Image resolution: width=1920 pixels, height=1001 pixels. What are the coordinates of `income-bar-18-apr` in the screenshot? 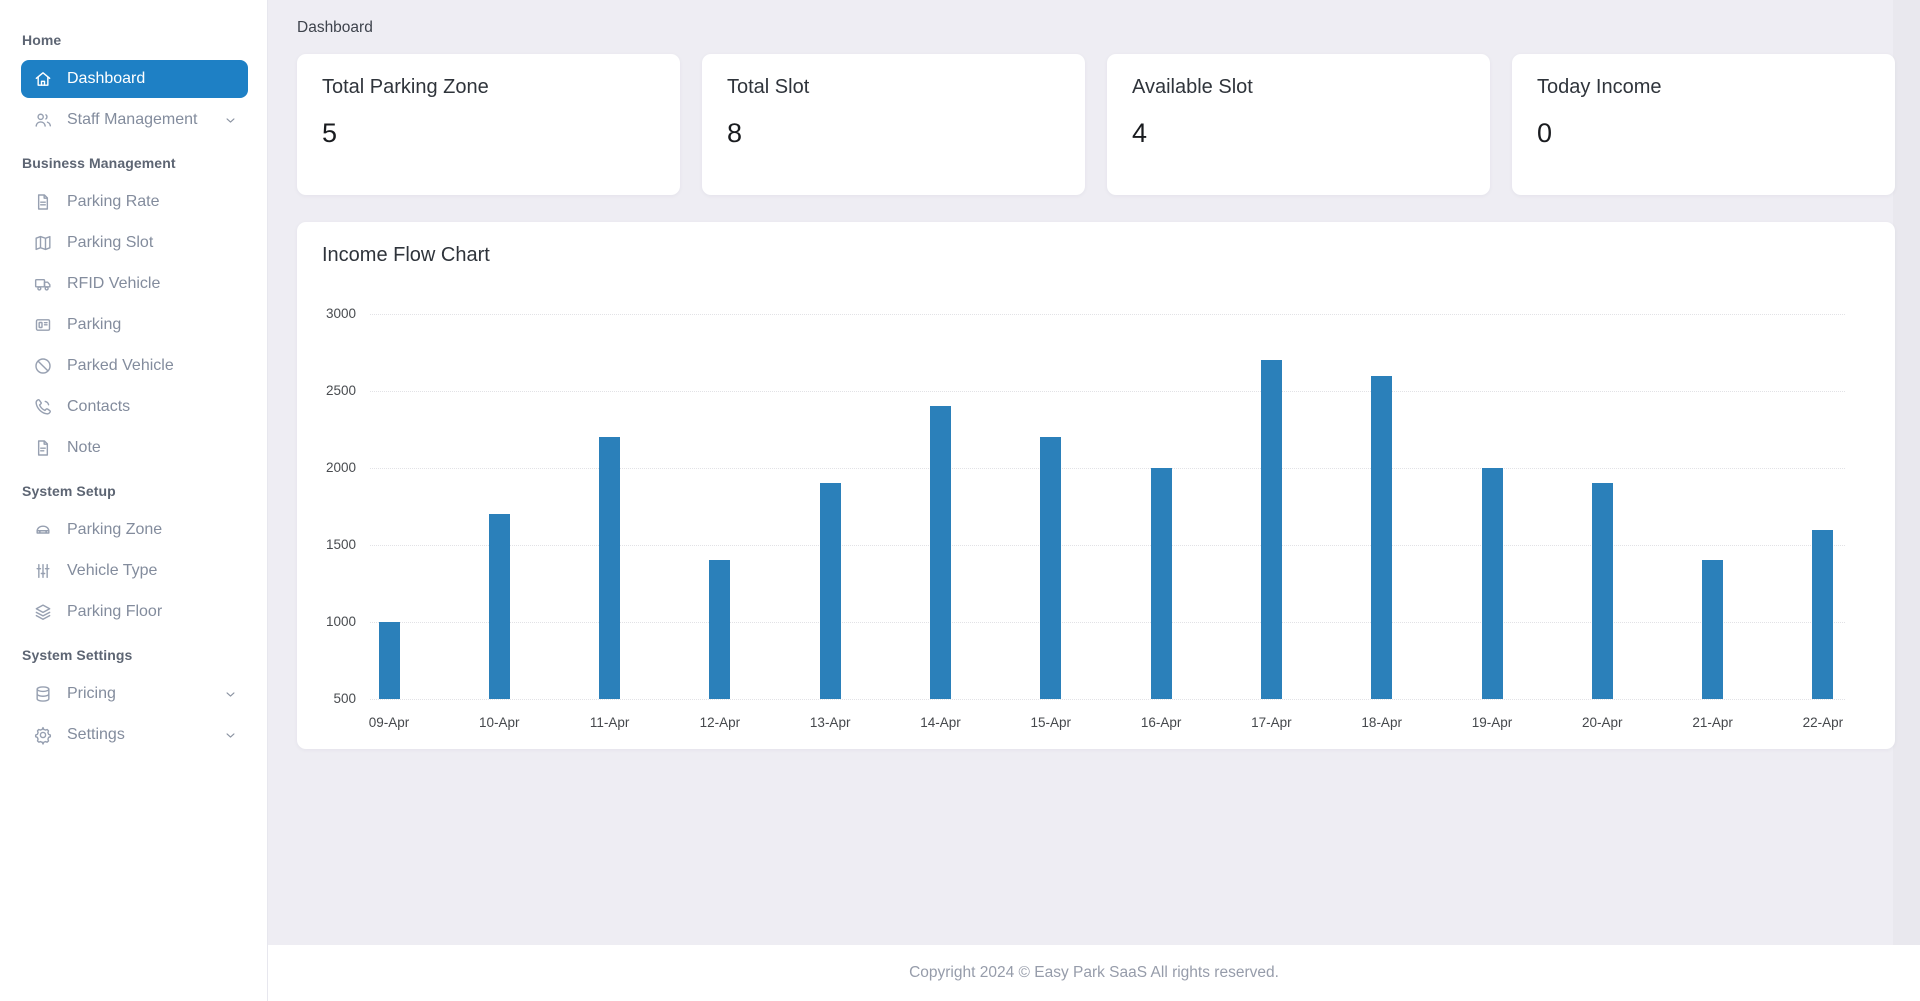 It's located at (1382, 537).